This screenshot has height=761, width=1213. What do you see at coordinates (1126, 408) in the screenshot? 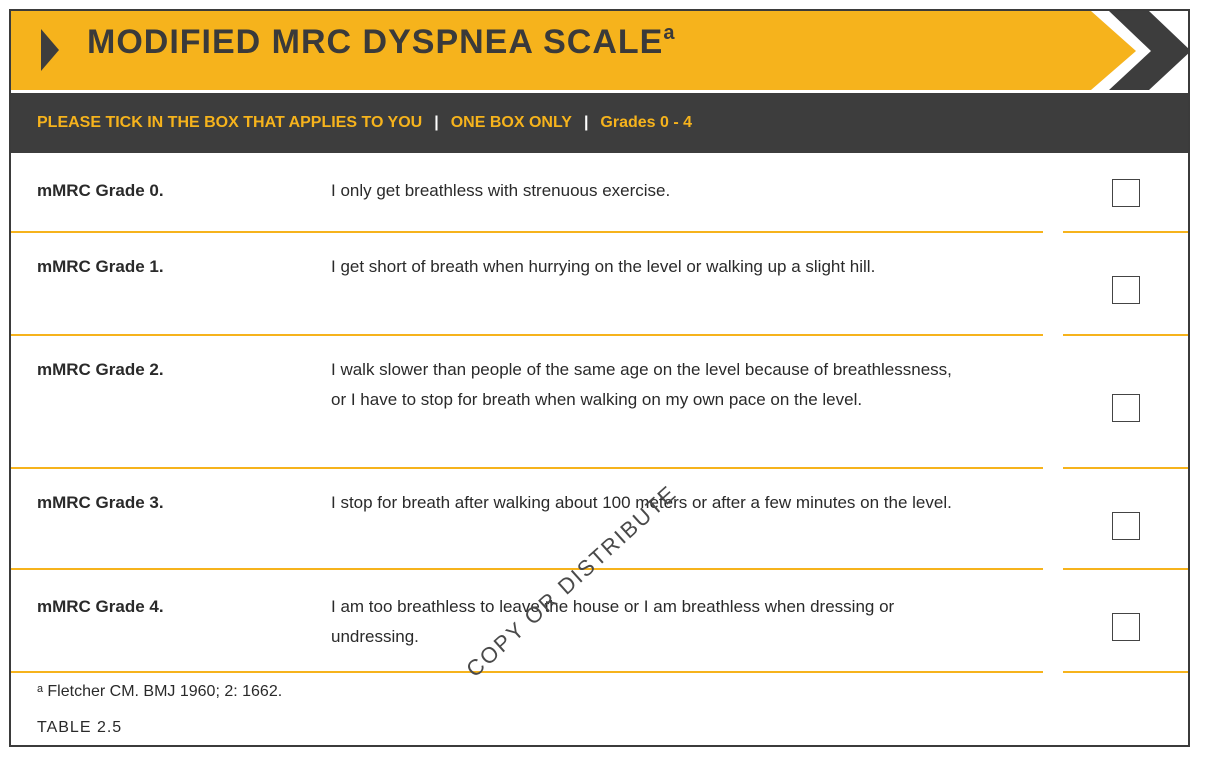
I see `grade-2-checkbox` at bounding box center [1126, 408].